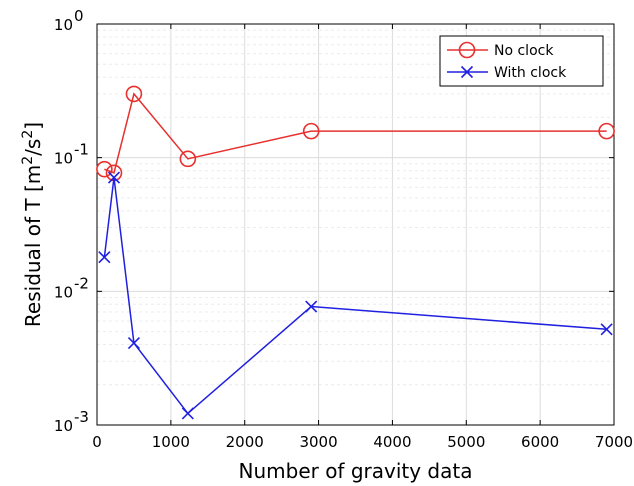  Describe the element at coordinates (33, 147) in the screenshot. I see `y-axis-title-part: /s` at that location.